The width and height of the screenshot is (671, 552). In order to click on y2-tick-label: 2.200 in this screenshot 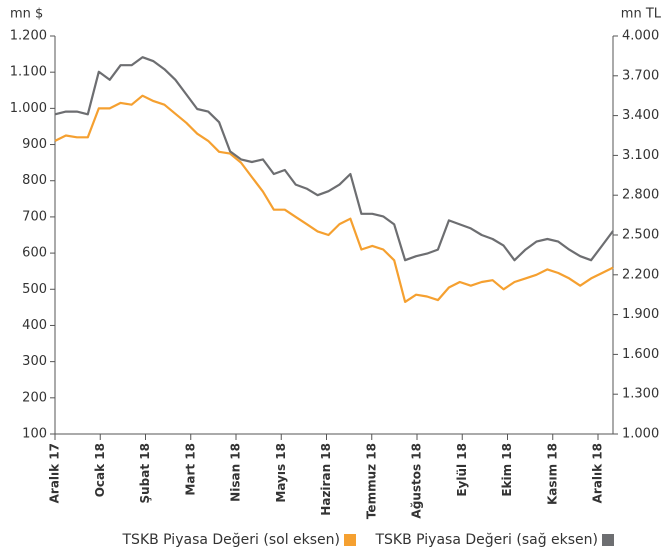, I will do `click(640, 274)`.